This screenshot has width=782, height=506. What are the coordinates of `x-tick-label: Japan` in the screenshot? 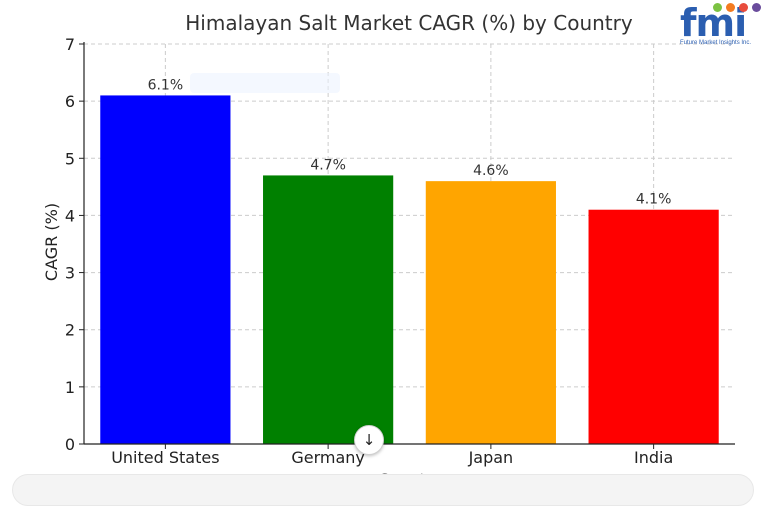 It's located at (491, 457).